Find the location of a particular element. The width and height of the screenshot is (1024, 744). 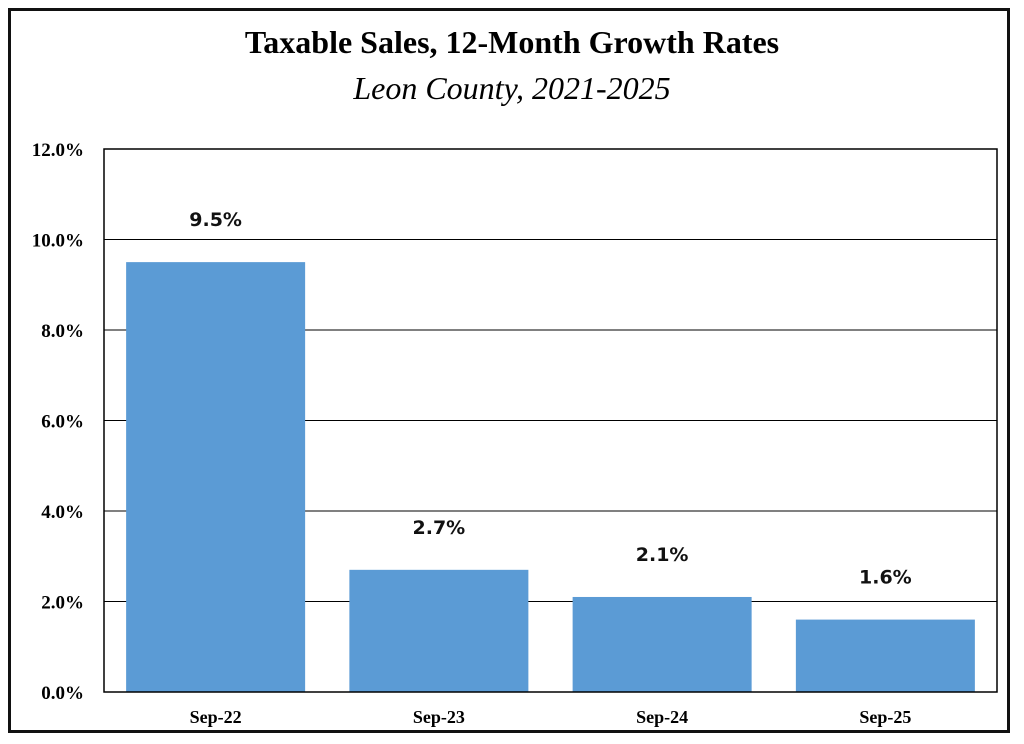

x-tick-label: Sep-24 is located at coordinates (662, 717).